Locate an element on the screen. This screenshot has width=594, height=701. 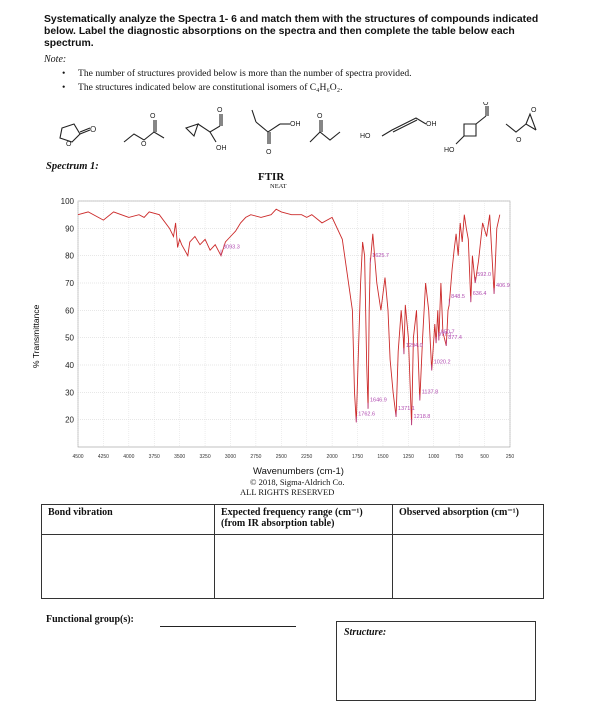
structure-6: HO OH is located at coordinates (398, 128).